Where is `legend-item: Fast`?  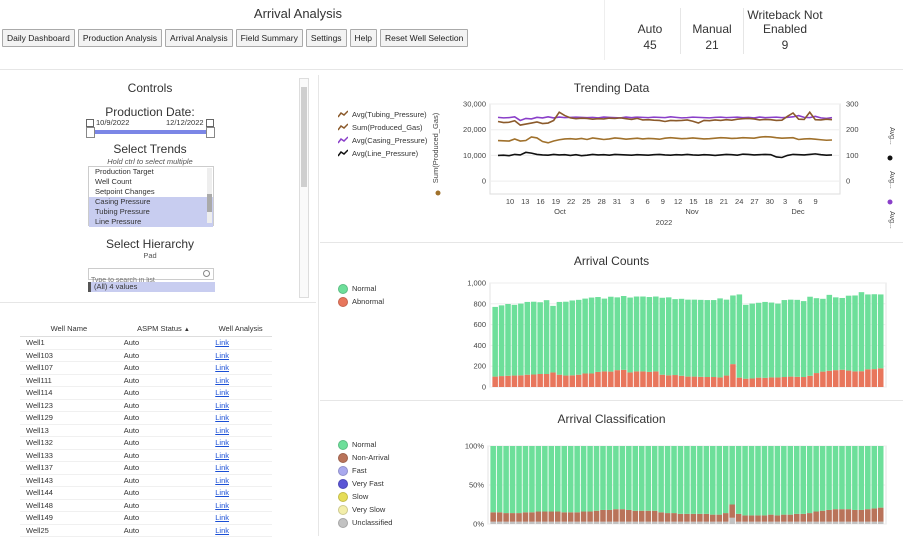
legend-item: Fast is located at coordinates (365, 470).